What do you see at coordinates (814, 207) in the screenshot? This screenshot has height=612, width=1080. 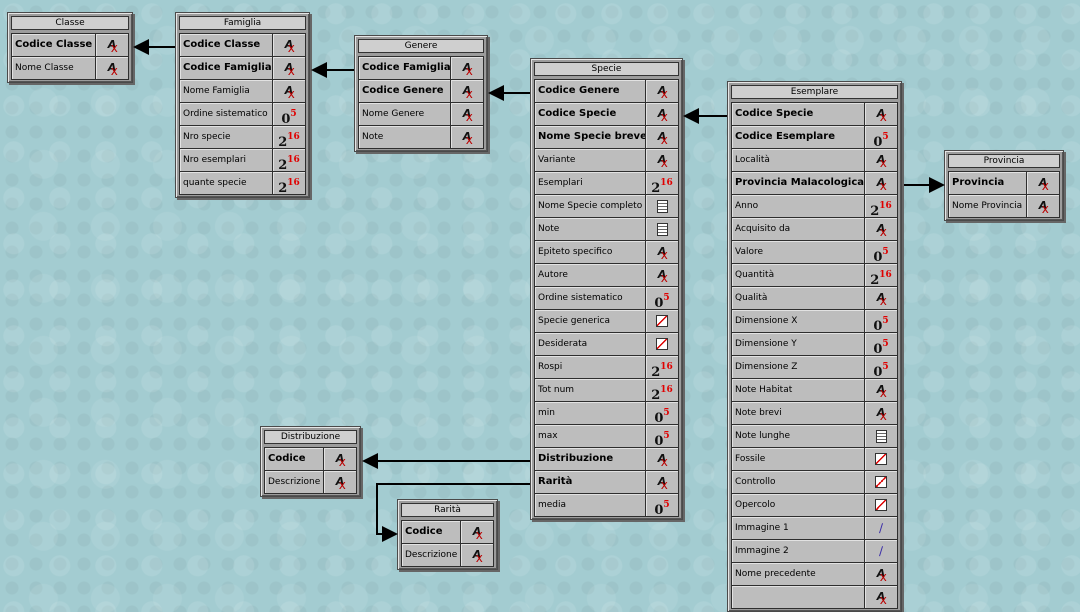 I see `field-row: Anno 216` at bounding box center [814, 207].